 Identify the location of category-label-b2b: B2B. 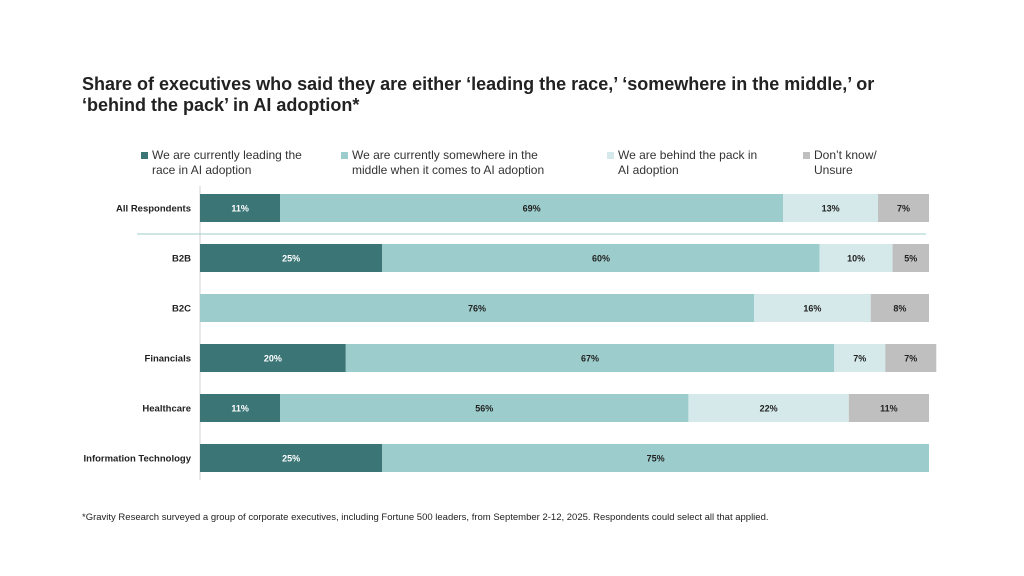
(181, 259).